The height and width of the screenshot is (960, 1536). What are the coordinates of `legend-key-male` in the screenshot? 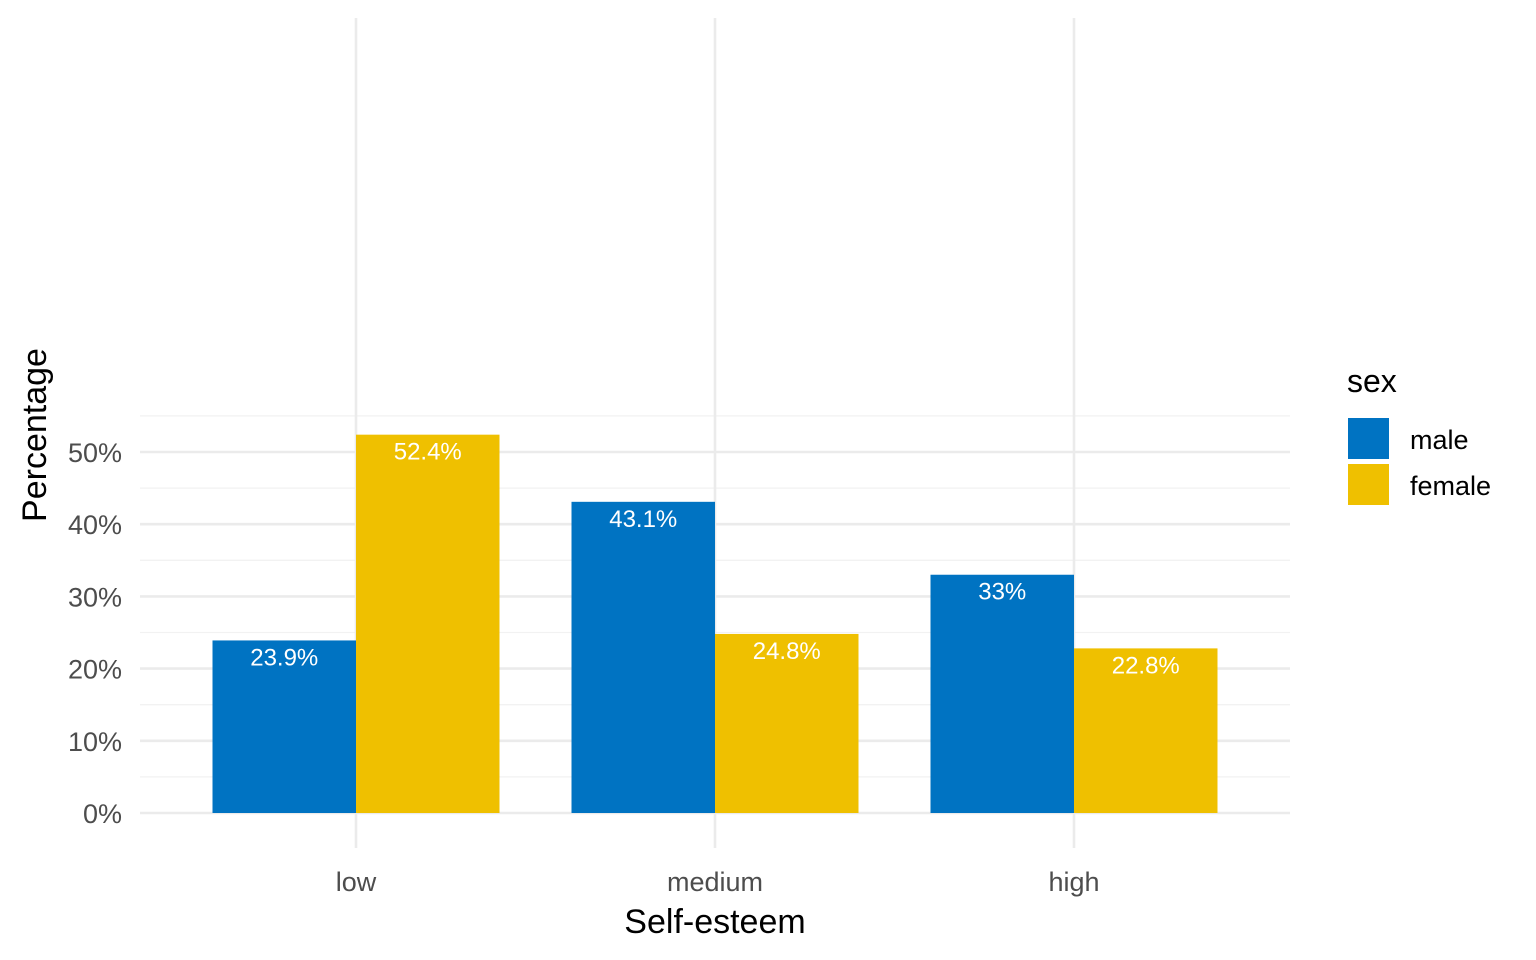 It's located at (1368, 438).